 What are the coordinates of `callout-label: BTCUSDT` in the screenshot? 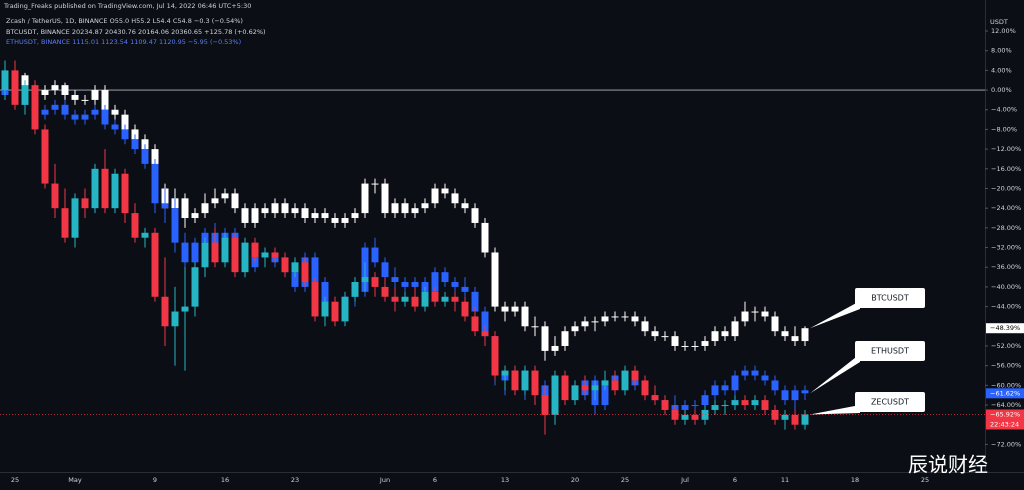 It's located at (890, 298).